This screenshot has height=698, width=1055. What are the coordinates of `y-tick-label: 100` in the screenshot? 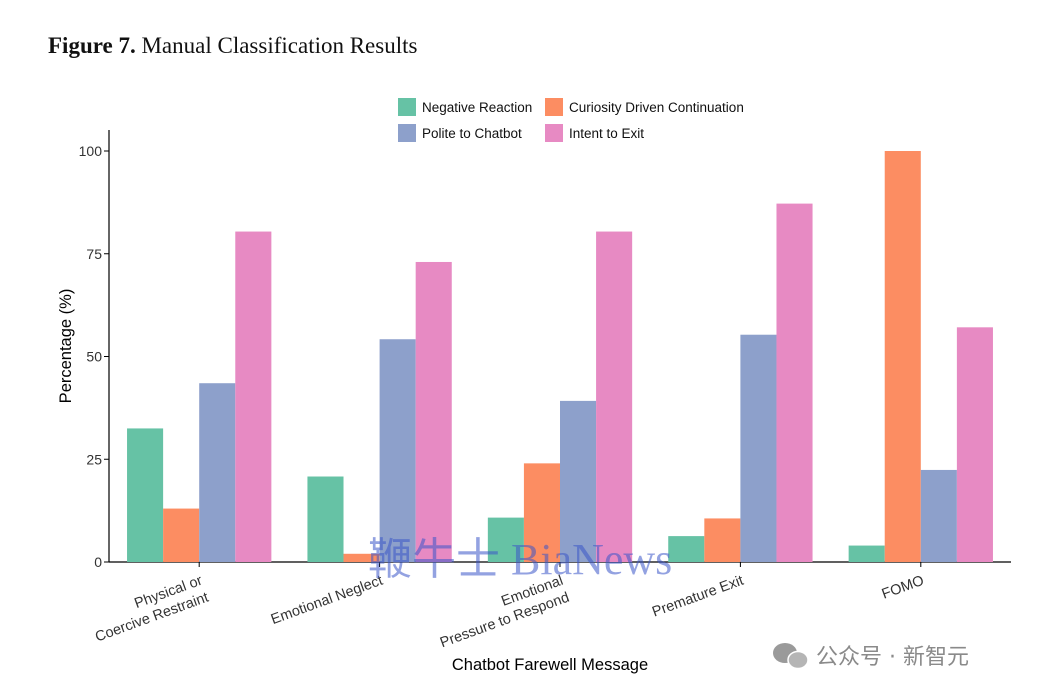 It's located at (91, 151).